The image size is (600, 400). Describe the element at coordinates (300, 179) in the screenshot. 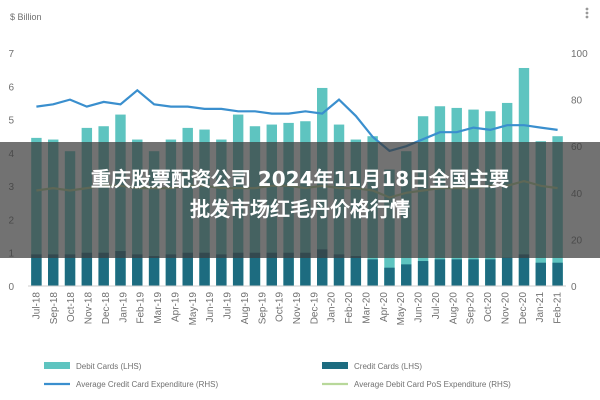

I see `headline-line-1: 重庆股票配资公司 2024年11月18日全国主要` at that location.